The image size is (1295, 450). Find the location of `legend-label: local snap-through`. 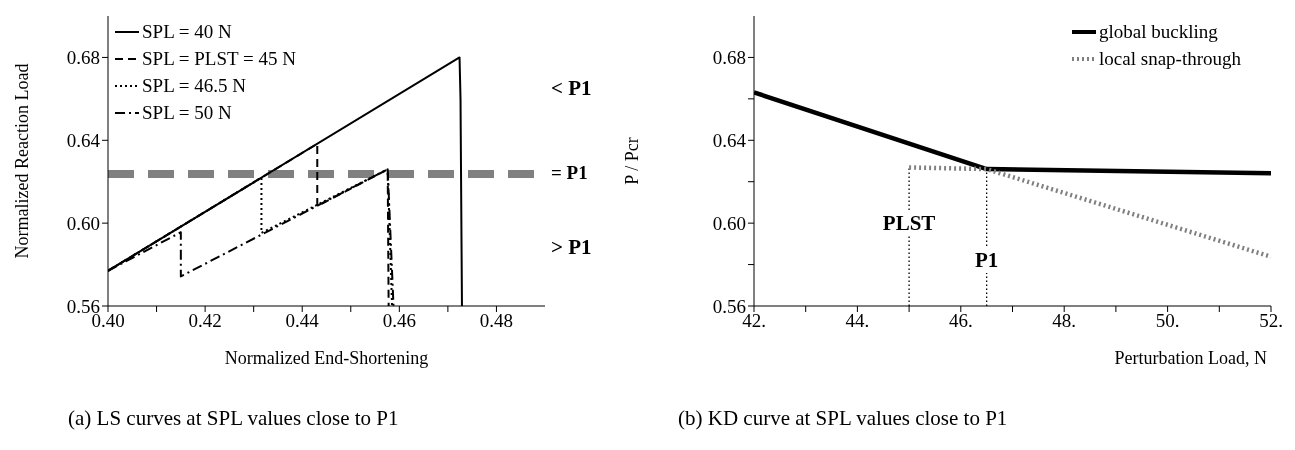

legend-label: local snap-through is located at coordinates (1170, 59).